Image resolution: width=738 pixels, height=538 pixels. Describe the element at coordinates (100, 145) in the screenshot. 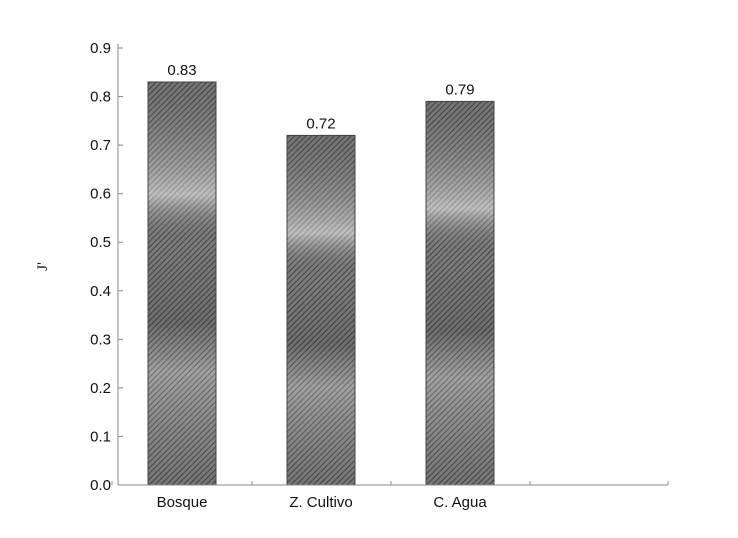

I see `y-tick-label: 0.7` at that location.